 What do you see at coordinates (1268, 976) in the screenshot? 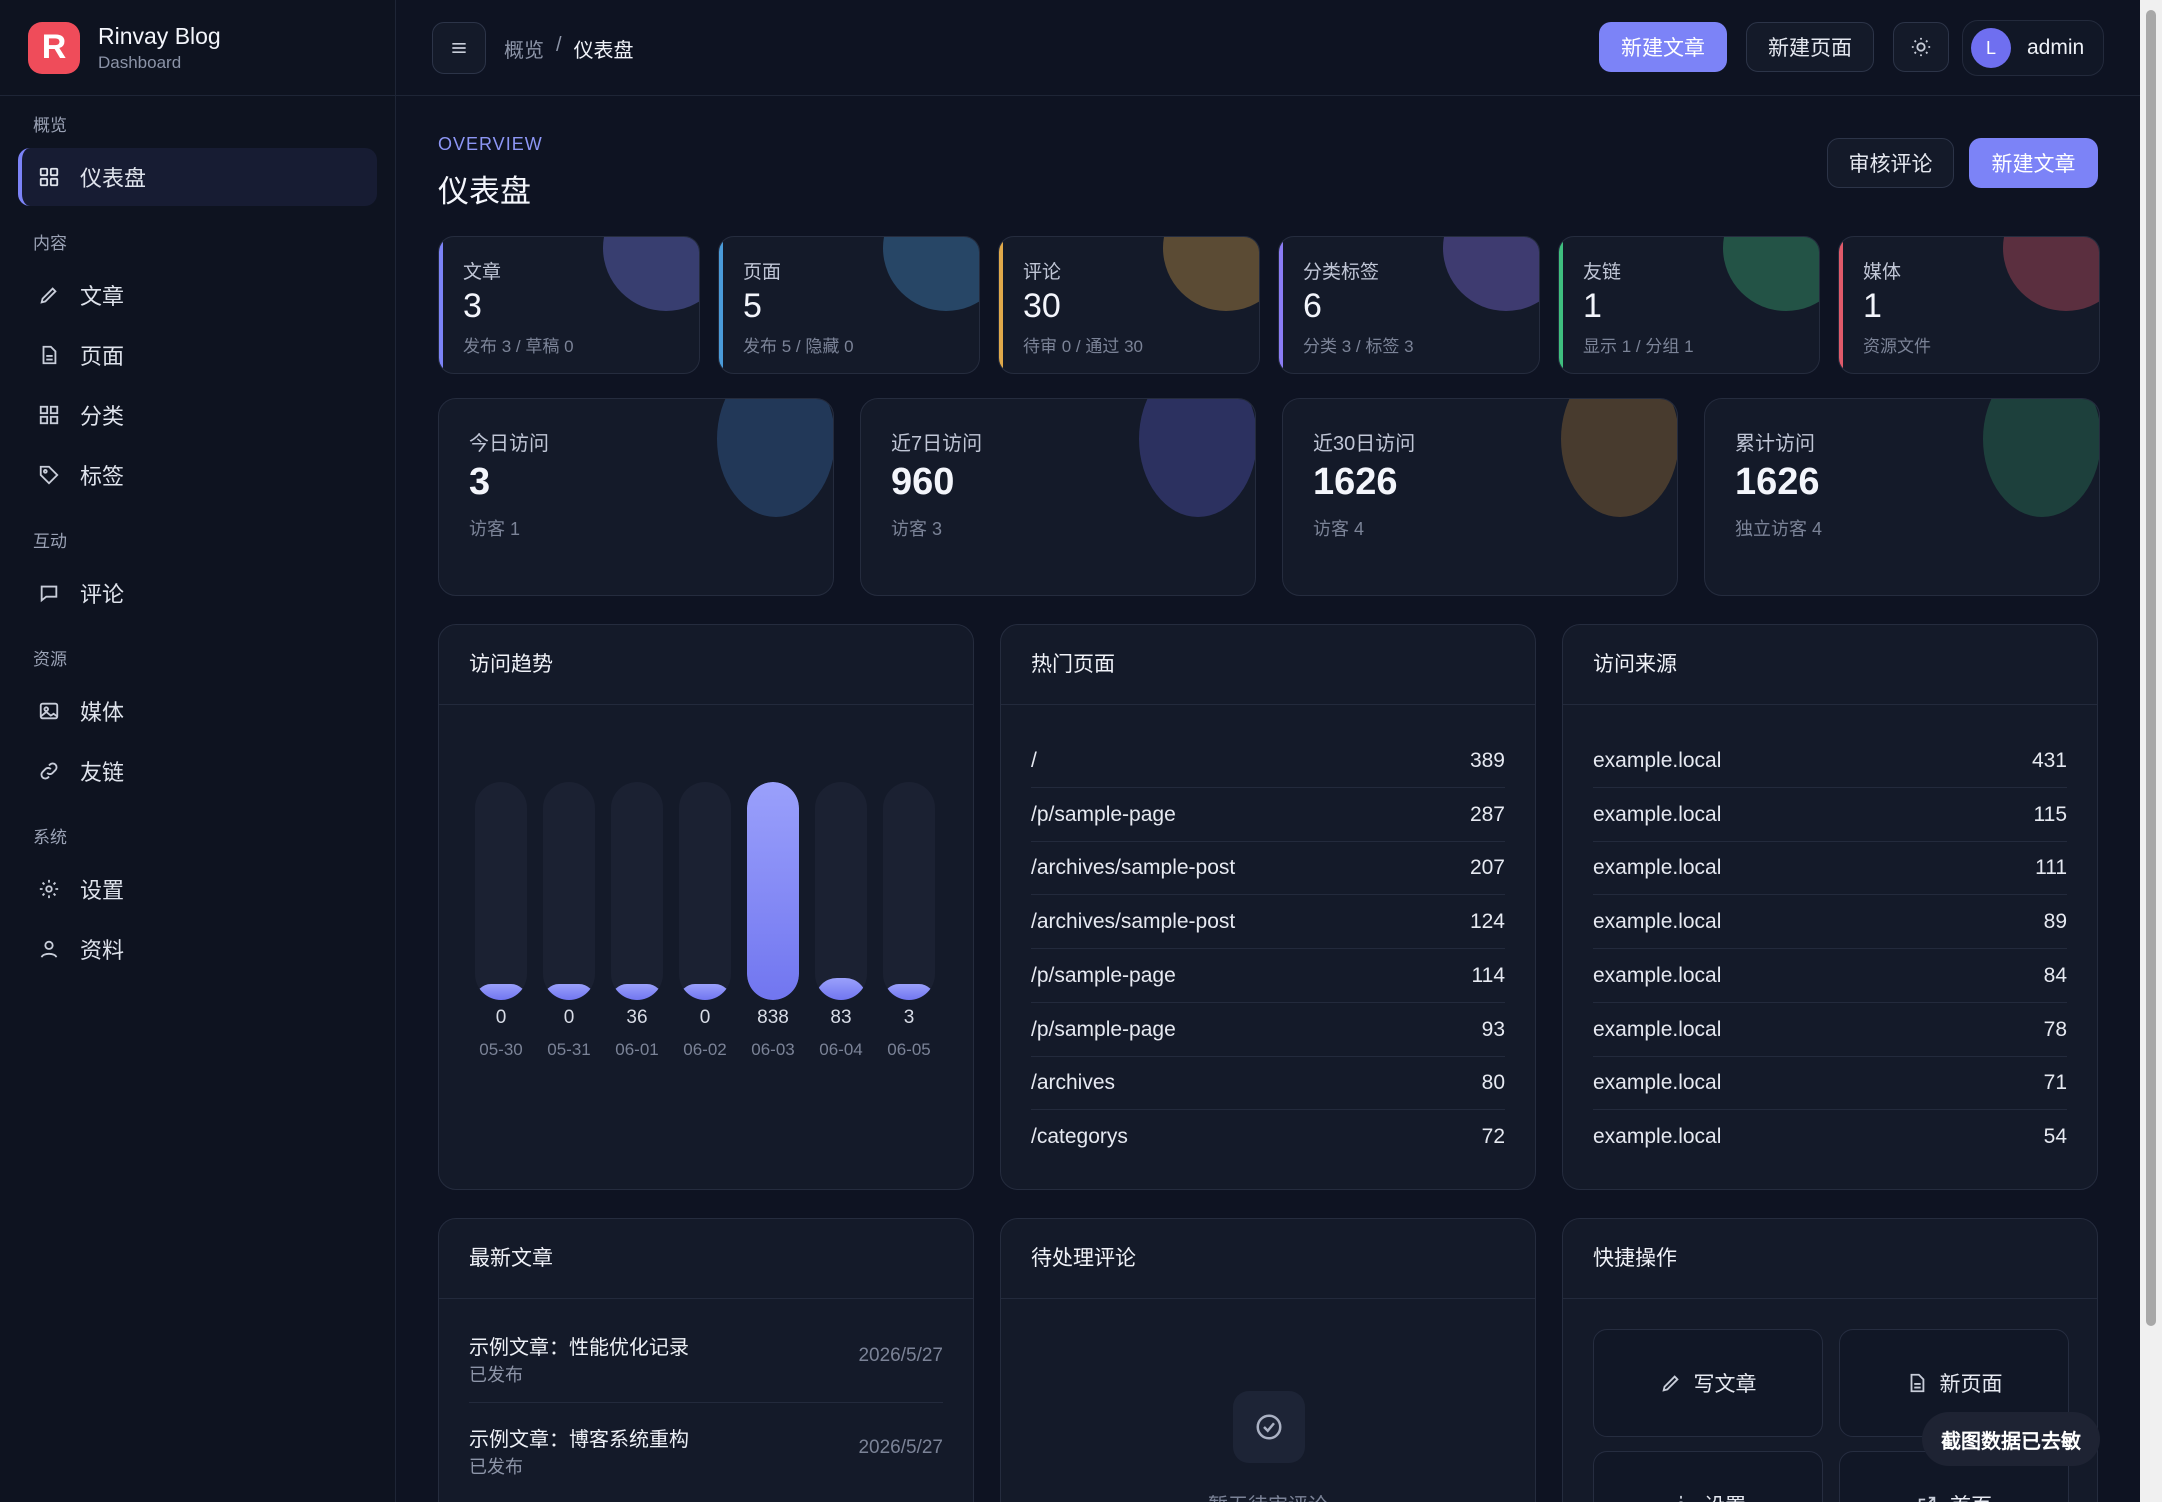
I see `hot-page-row: /p/sample-page 114` at bounding box center [1268, 976].